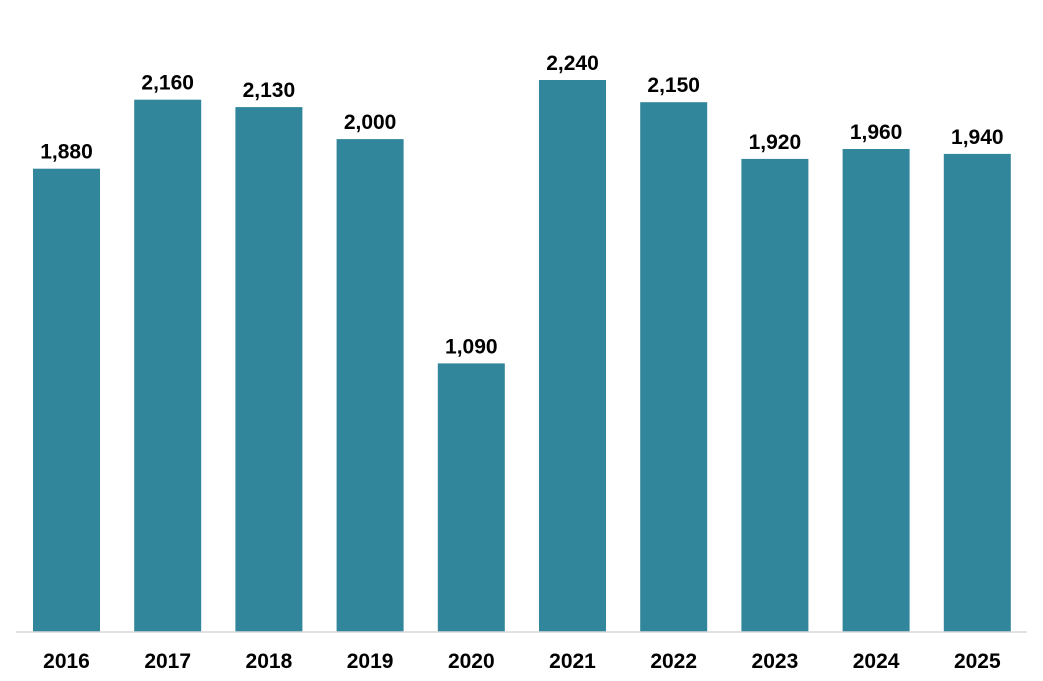 The height and width of the screenshot is (681, 1043). What do you see at coordinates (673, 661) in the screenshot?
I see `tick-label-2022: 2022` at bounding box center [673, 661].